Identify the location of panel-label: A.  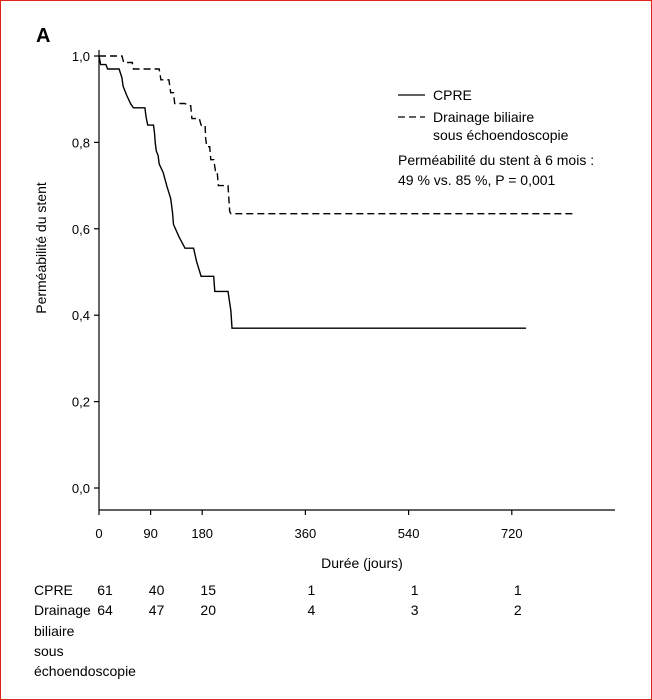
(43, 36).